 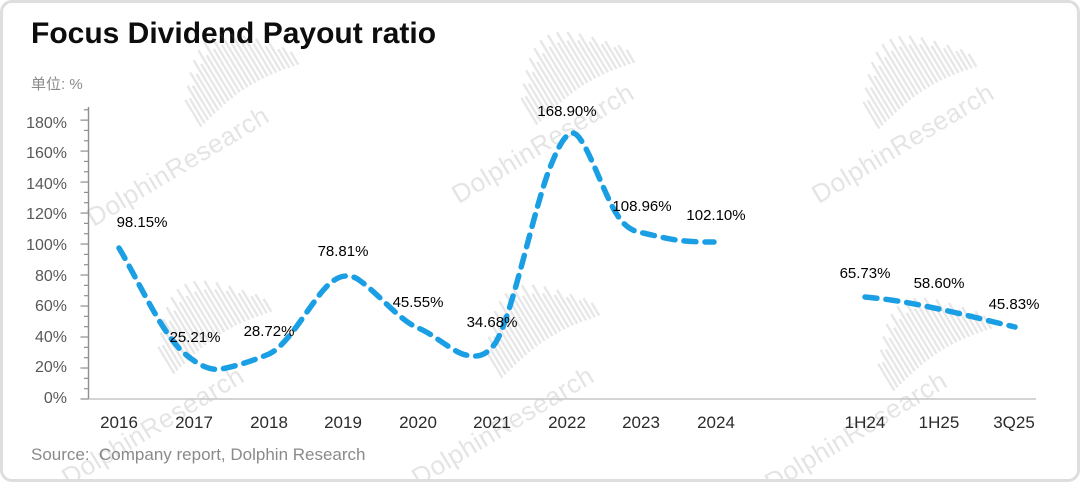 I want to click on source-note: Source: Company report, Dolphin Research, so click(x=198, y=454).